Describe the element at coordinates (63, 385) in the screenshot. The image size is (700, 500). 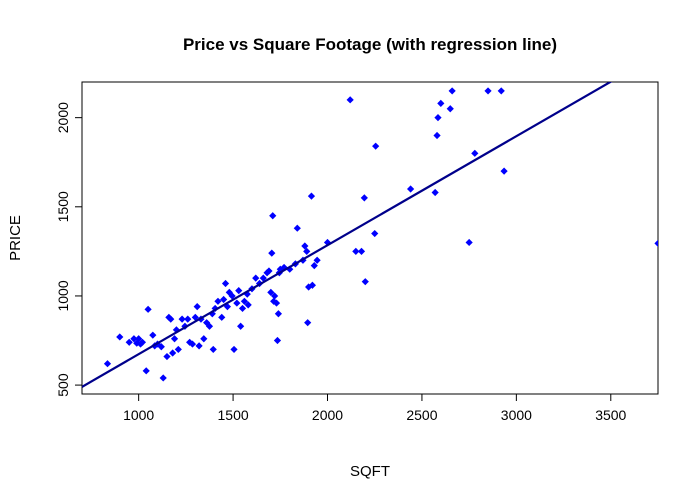
I see `y-tick-label: 500` at that location.